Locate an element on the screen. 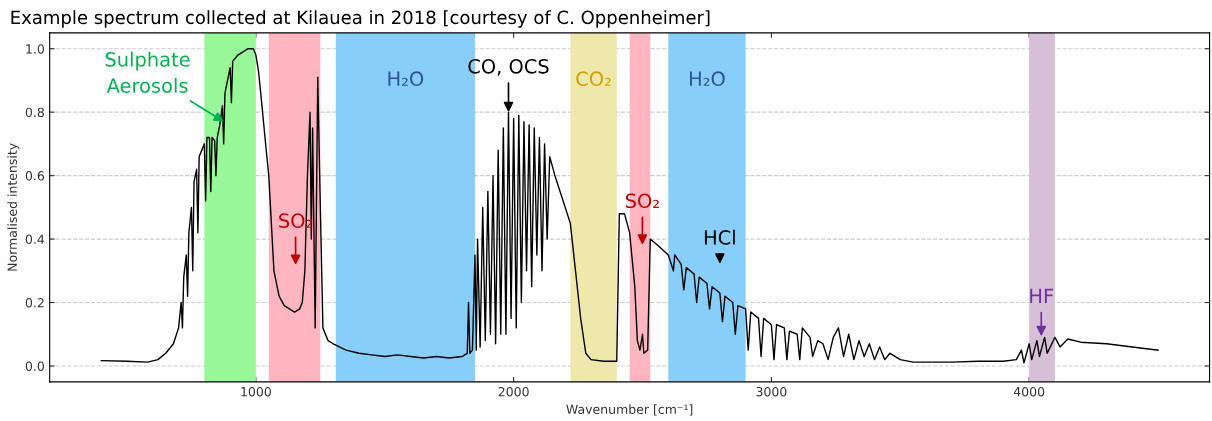  x-axis-title: Wavenumber [cm⁻¹] is located at coordinates (629, 410).